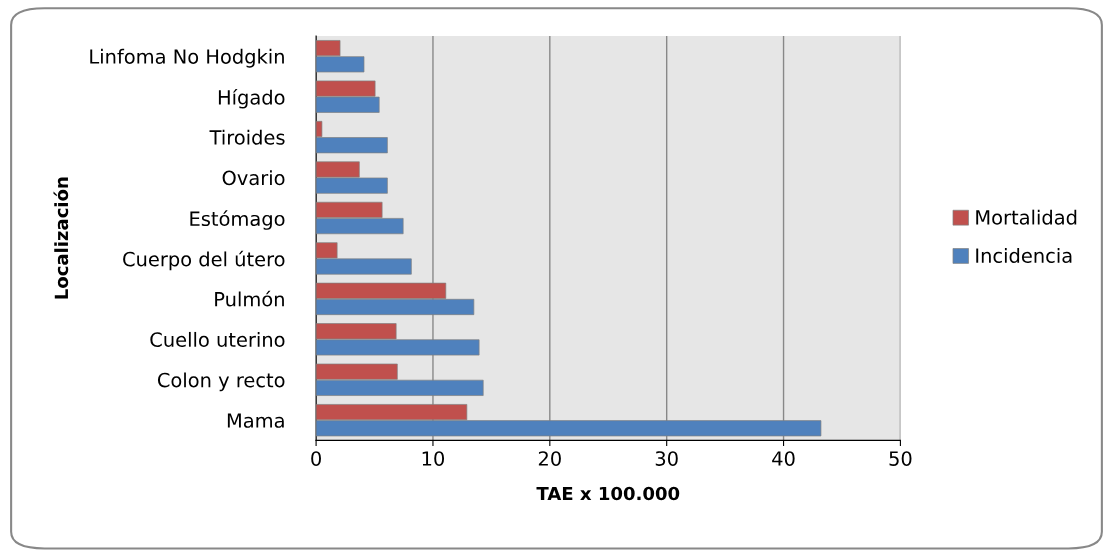 The height and width of the screenshot is (554, 1113). I want to click on y-tick-label: Cuello uterino, so click(217, 339).